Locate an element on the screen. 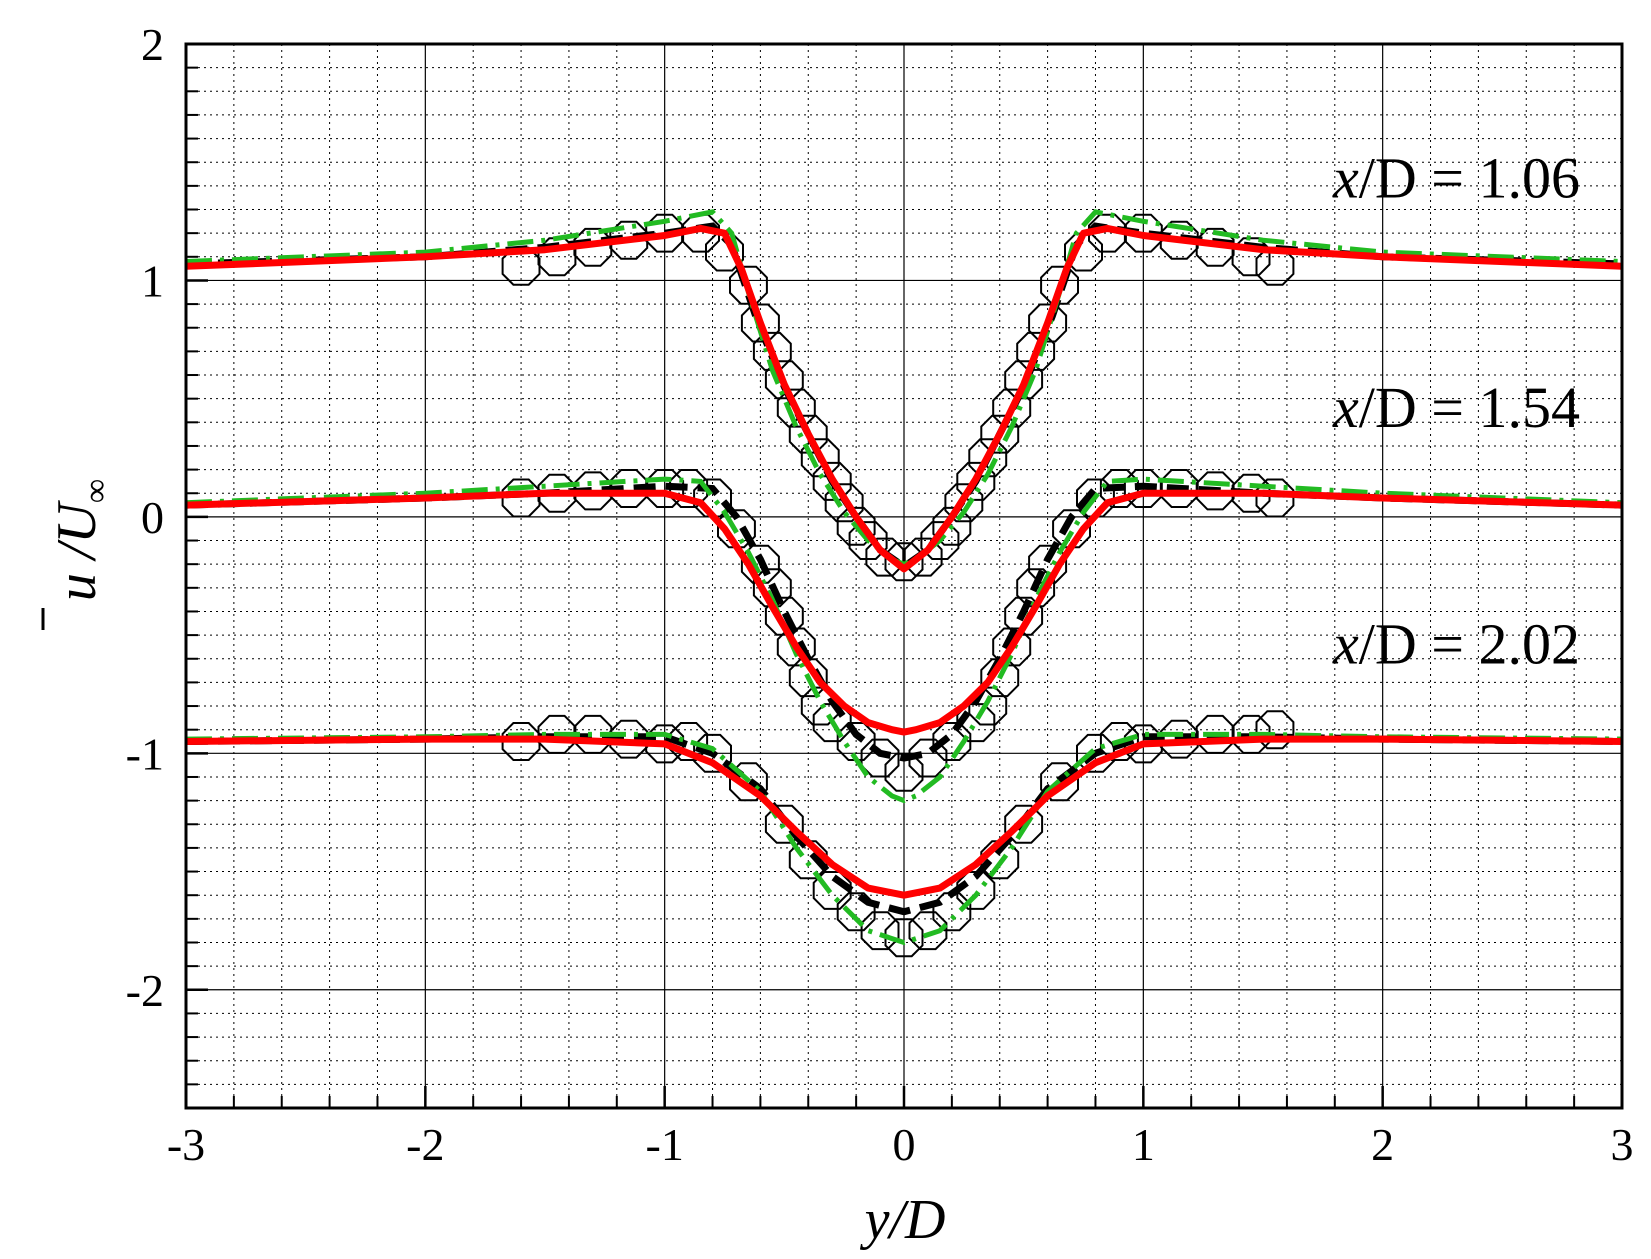  y-tick-label: -1 is located at coordinates (145, 753).